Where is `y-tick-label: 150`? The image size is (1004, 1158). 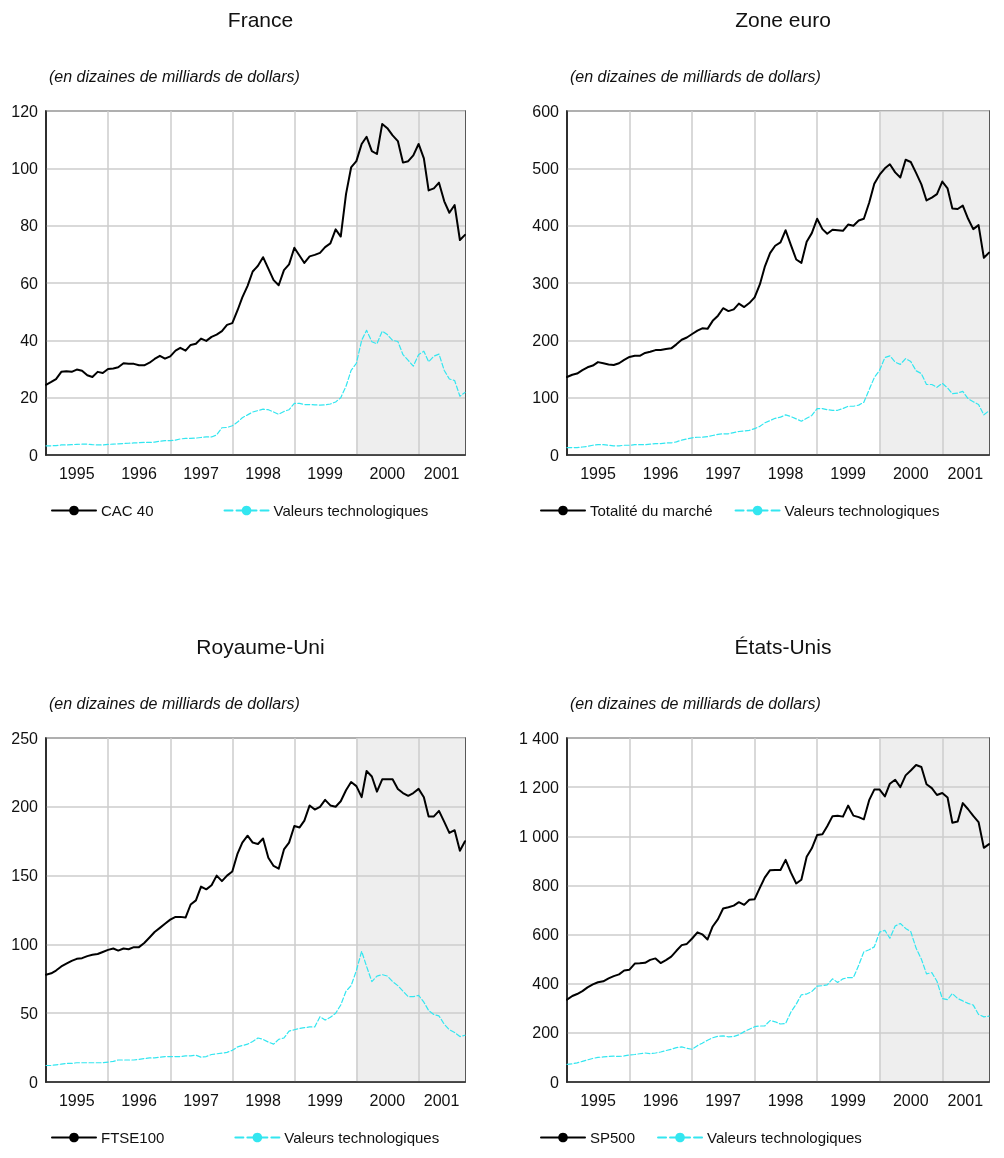
y-tick-label: 150 is located at coordinates (25, 876).